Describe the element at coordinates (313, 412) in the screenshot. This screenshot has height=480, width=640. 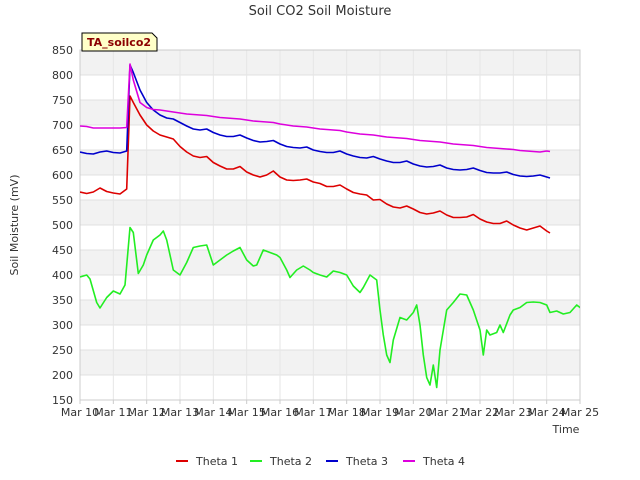
I see `x-tick-label: Mar 17` at that location.